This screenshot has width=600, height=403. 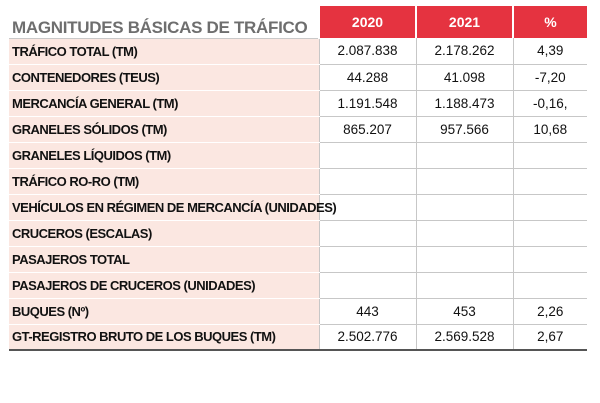 I want to click on value-2020: 2.502.776, so click(x=367, y=337).